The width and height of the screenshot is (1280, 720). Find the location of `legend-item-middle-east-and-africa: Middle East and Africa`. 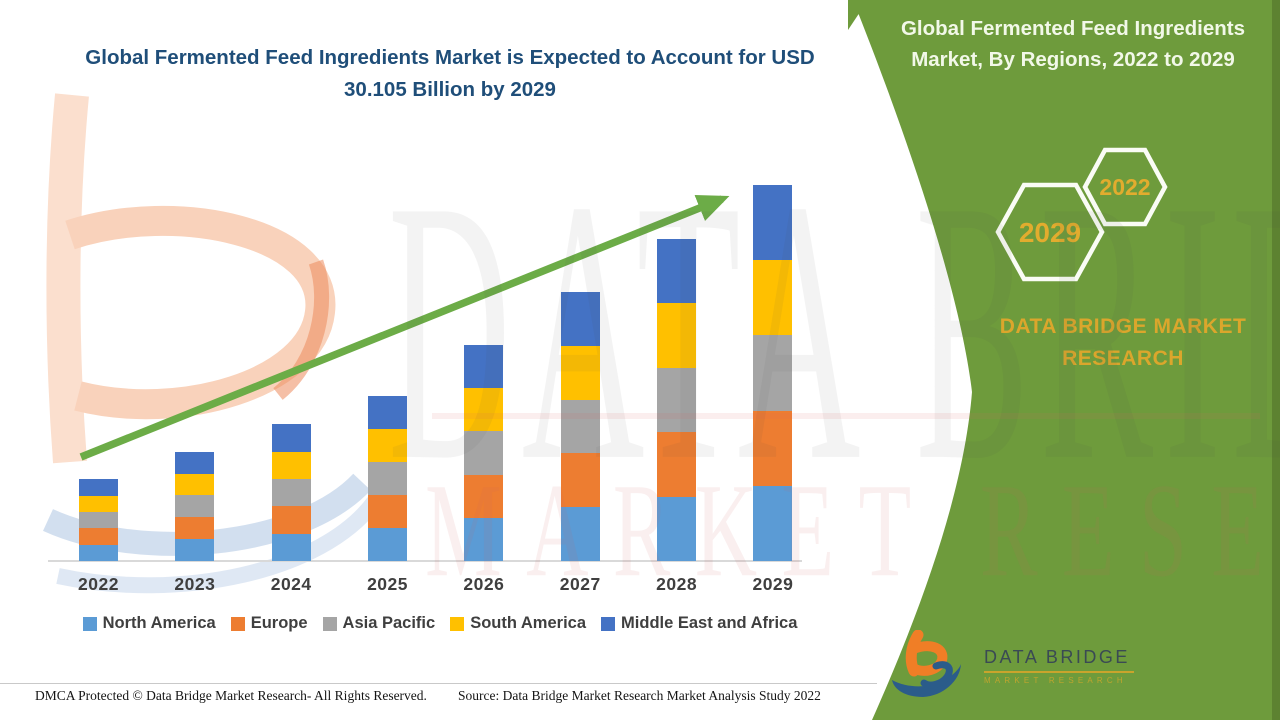

legend-item-middle-east-and-africa: Middle East and Africa is located at coordinates (699, 623).